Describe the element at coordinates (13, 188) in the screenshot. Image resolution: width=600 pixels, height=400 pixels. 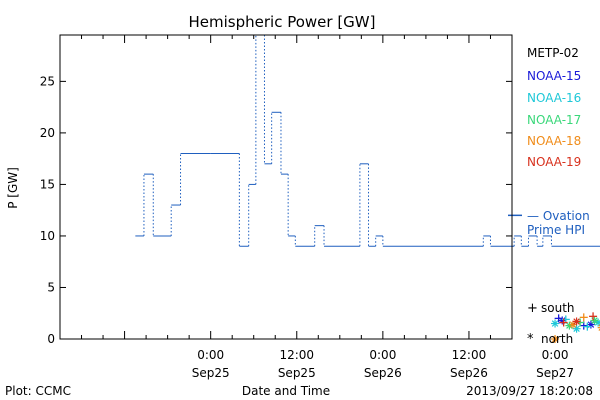
I see `y-axis-label: P [GW]` at that location.